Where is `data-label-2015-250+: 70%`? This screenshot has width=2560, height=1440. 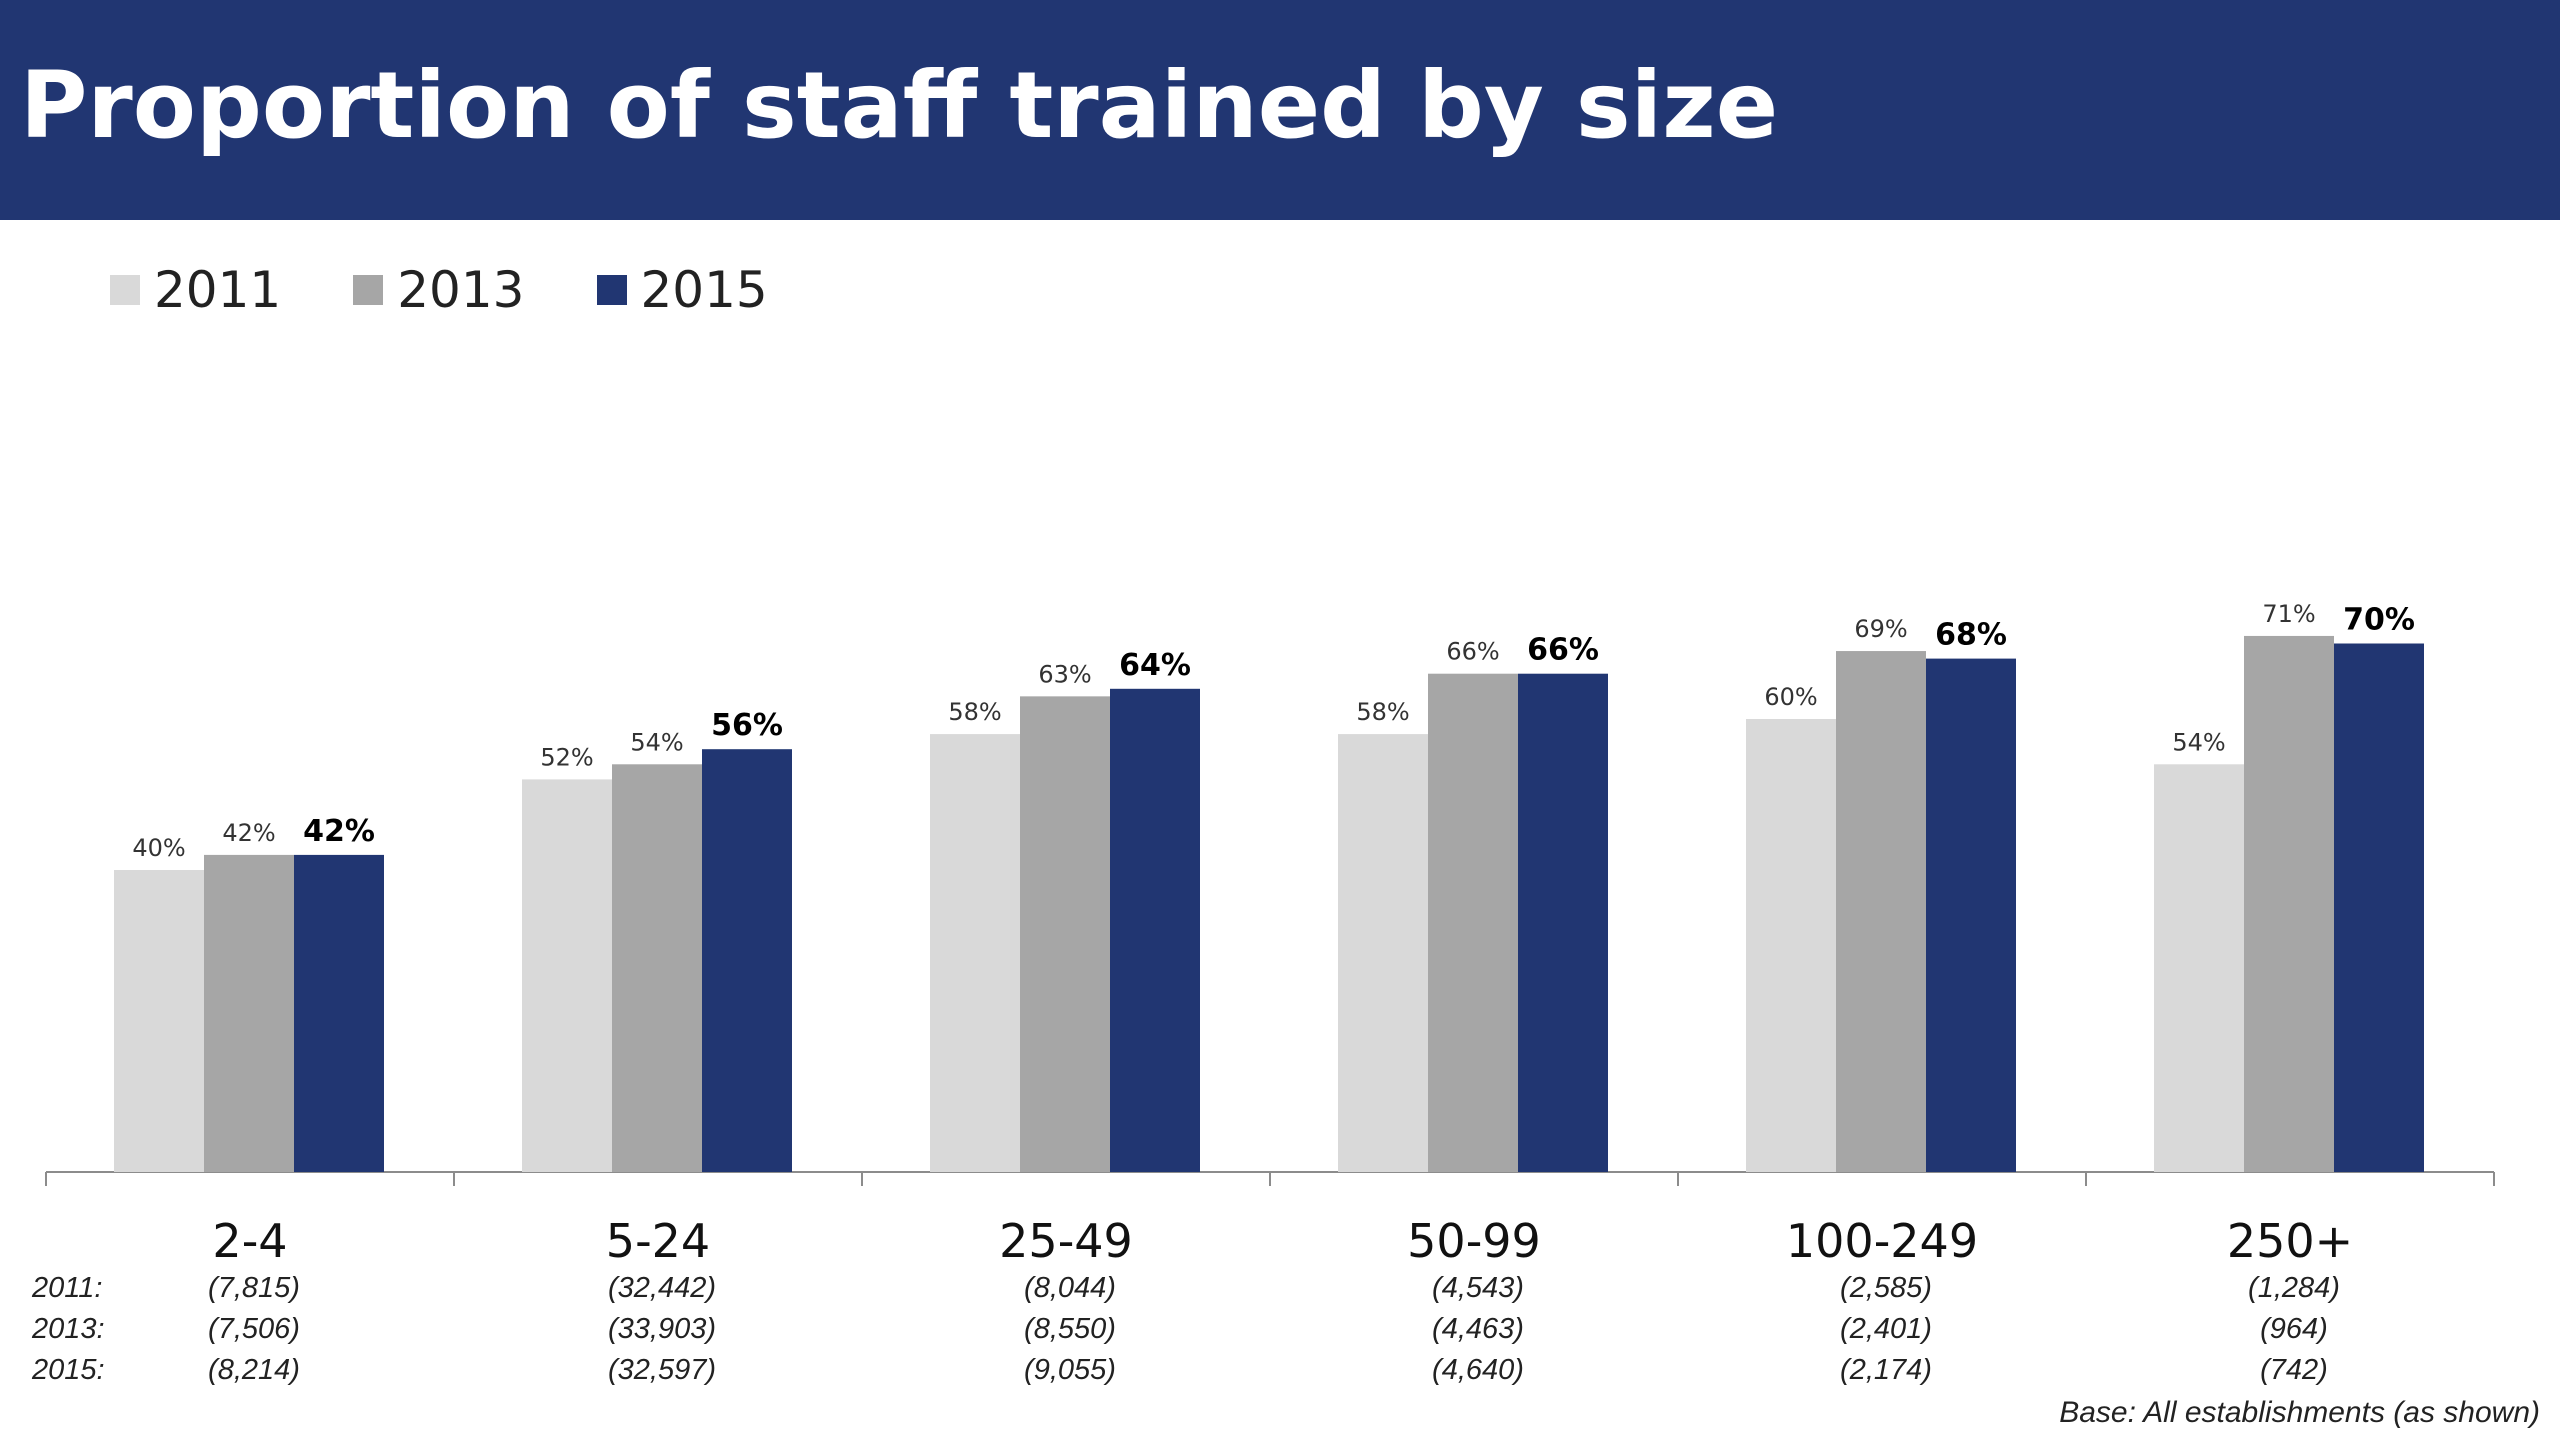 data-label-2015-250+: 70% is located at coordinates (2379, 620).